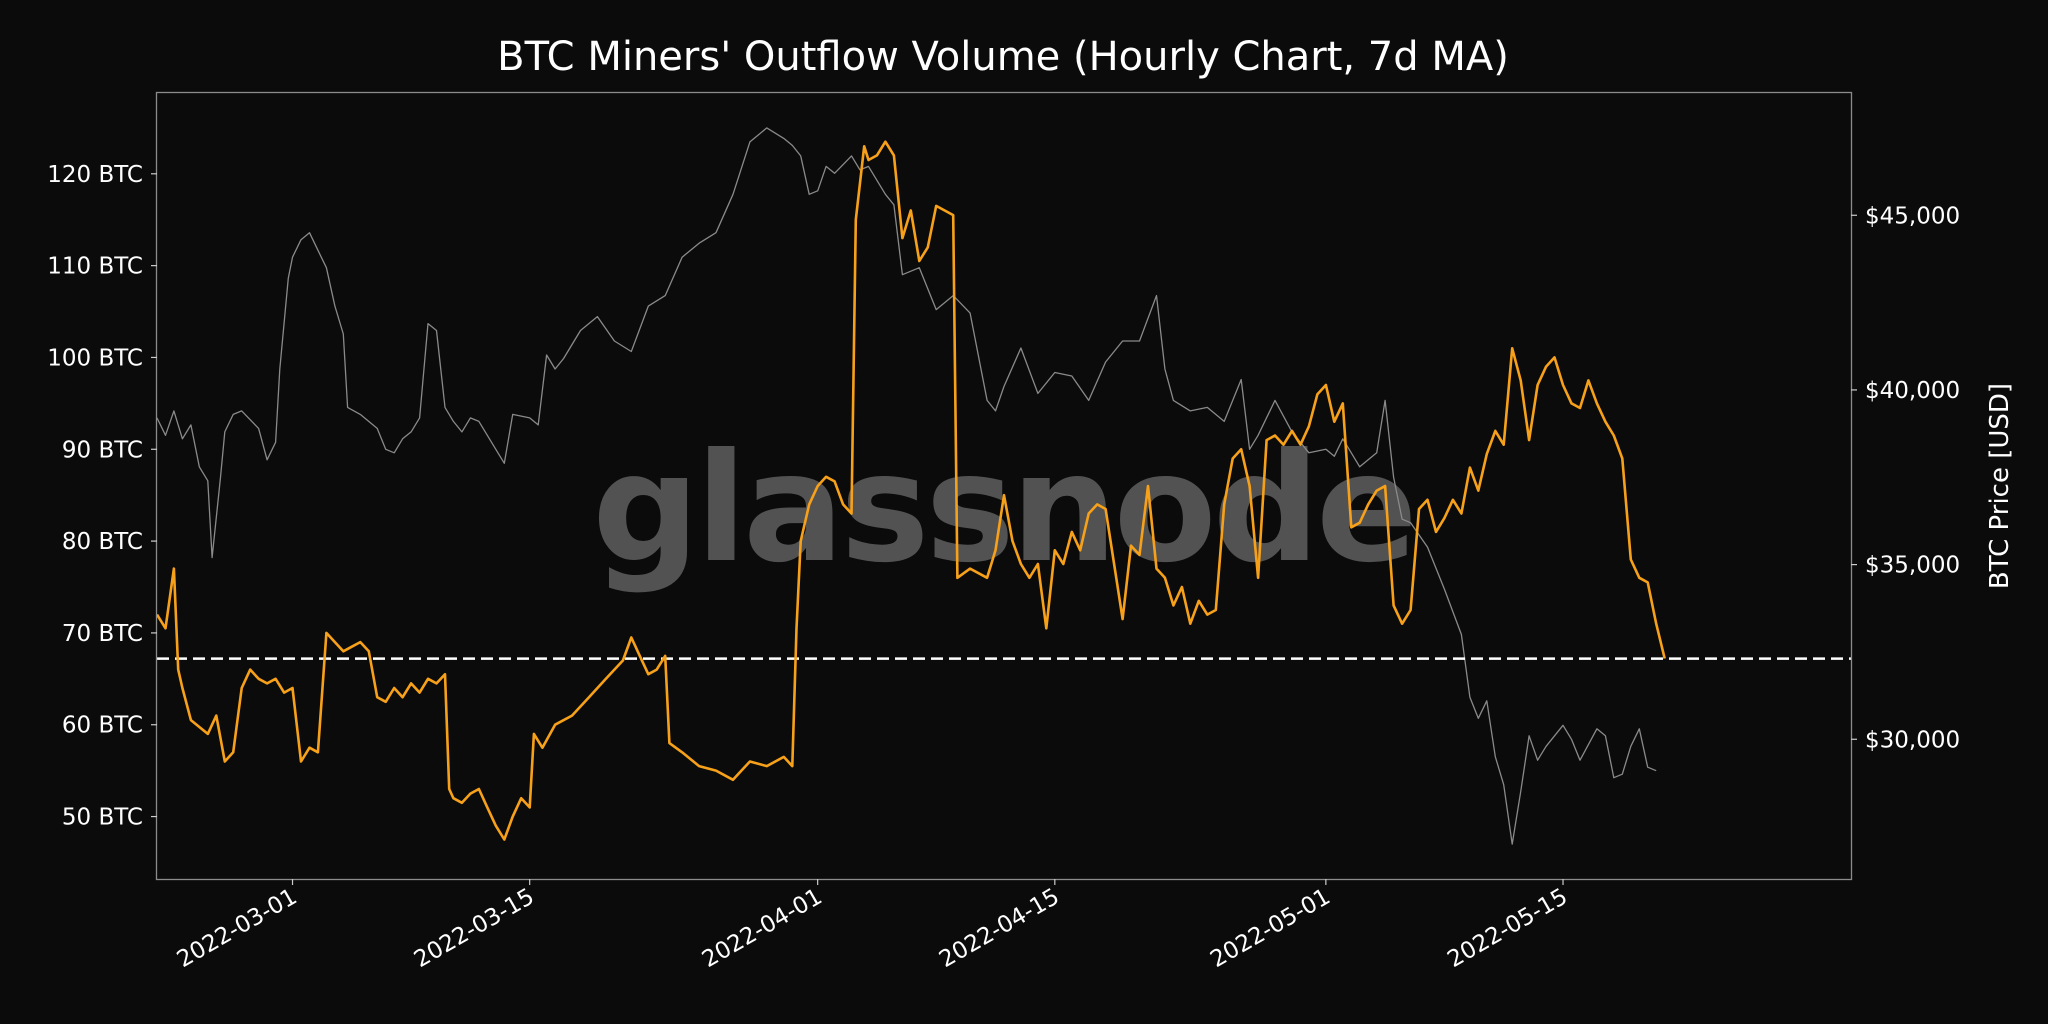 Image resolution: width=2048 pixels, height=1024 pixels. Describe the element at coordinates (1912, 391) in the screenshot. I see `right-tick-label: $40,000` at that location.